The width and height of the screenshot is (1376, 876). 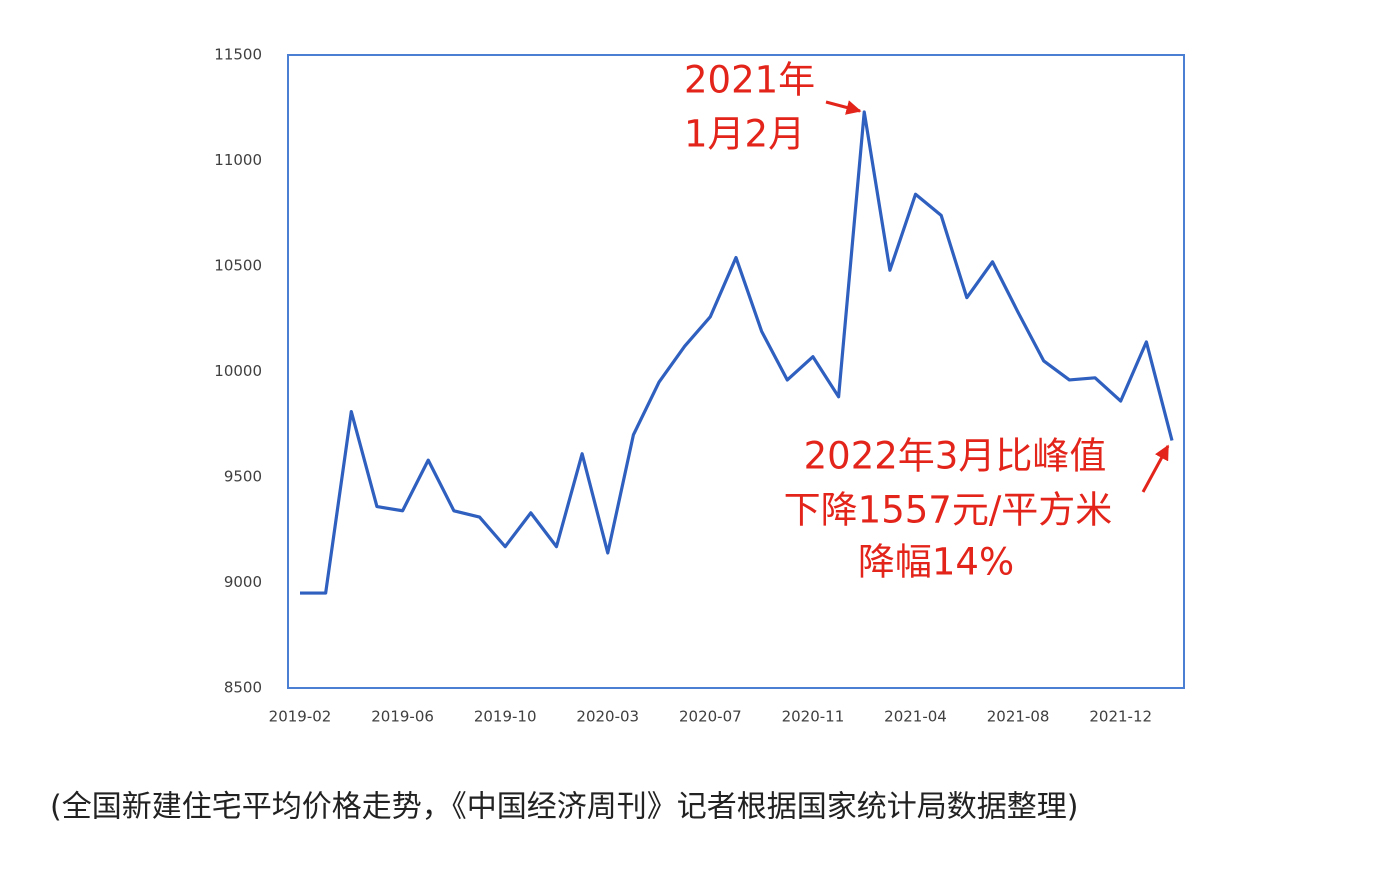 I want to click on x-tick-label: 2020-11, so click(x=813, y=717).